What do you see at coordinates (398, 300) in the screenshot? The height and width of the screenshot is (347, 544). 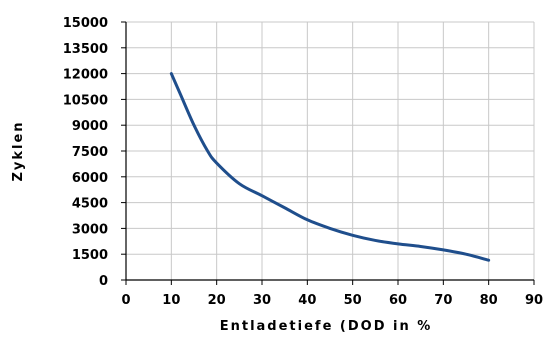 I see `x-tick-label: 60` at bounding box center [398, 300].